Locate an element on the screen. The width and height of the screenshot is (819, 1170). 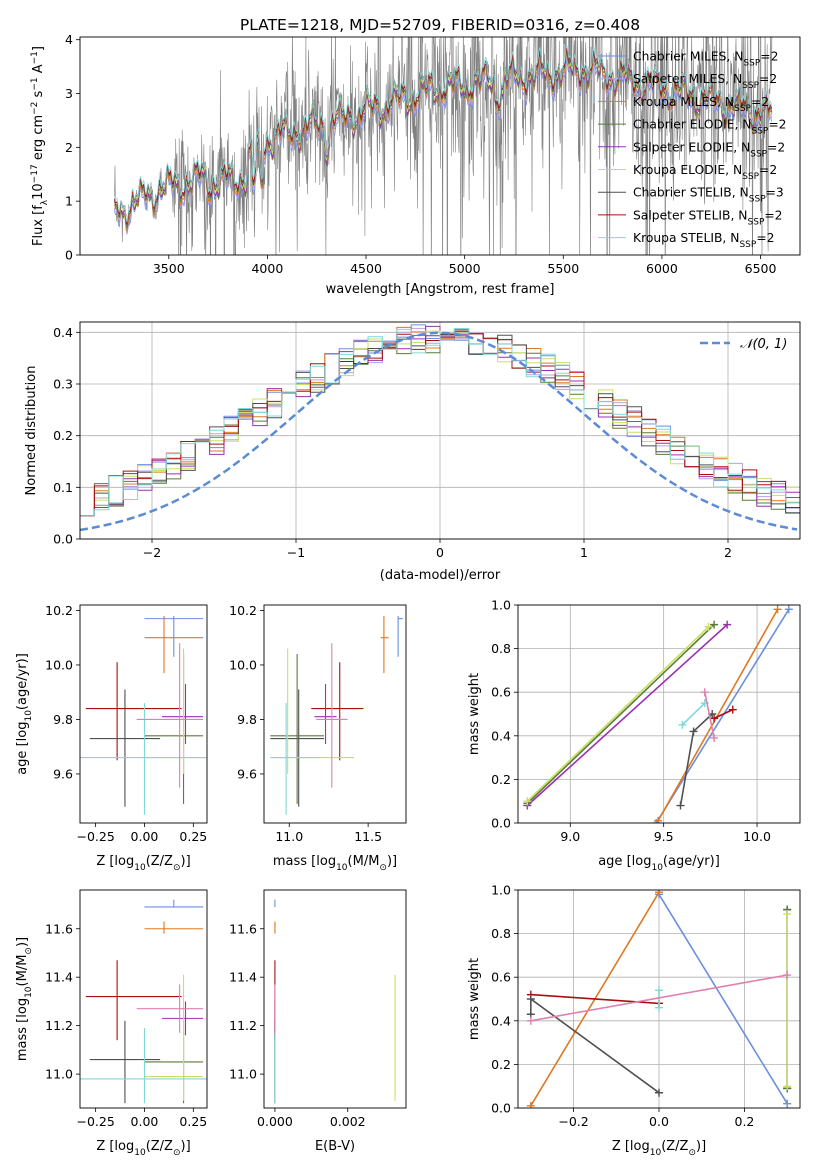
weight-vs-age-ytick-label: 0.4 is located at coordinates (501, 735).